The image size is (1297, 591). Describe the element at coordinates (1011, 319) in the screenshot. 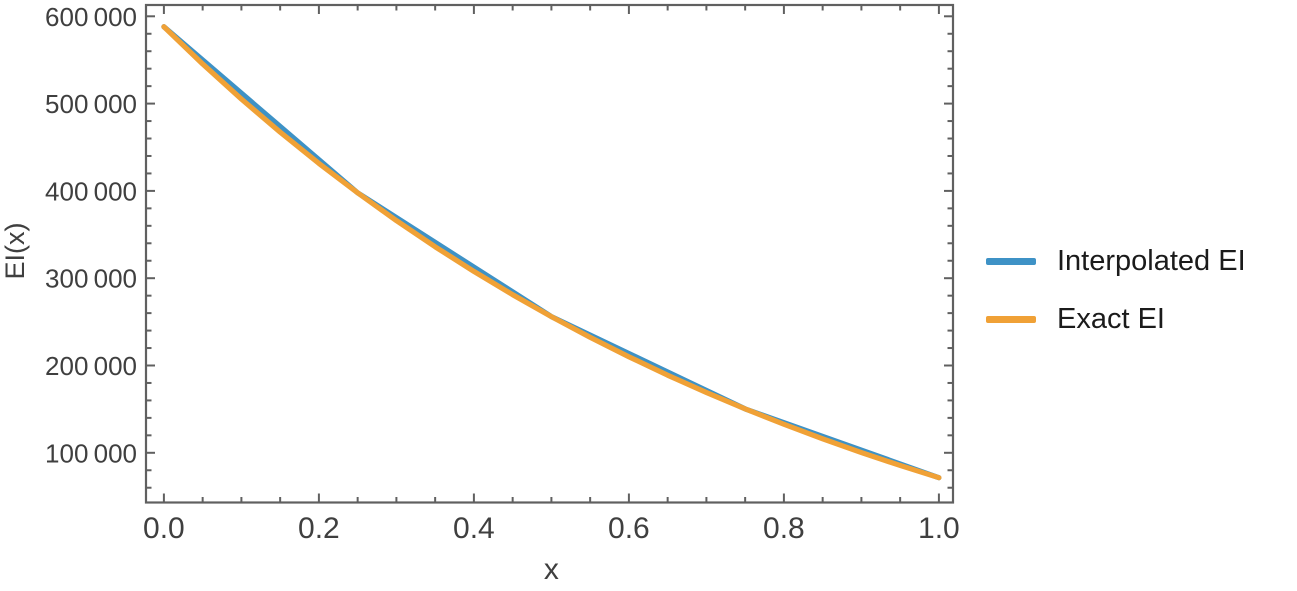

I see `legend-line-swatch-exact` at that location.